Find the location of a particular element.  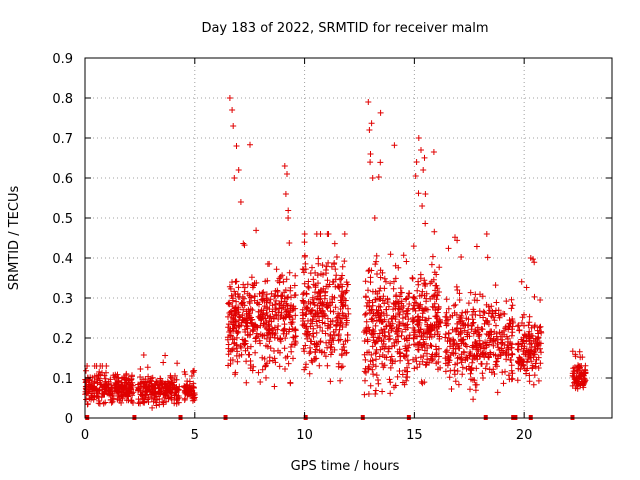

y-axis-label: SRMTID / TECUs is located at coordinates (14, 238).